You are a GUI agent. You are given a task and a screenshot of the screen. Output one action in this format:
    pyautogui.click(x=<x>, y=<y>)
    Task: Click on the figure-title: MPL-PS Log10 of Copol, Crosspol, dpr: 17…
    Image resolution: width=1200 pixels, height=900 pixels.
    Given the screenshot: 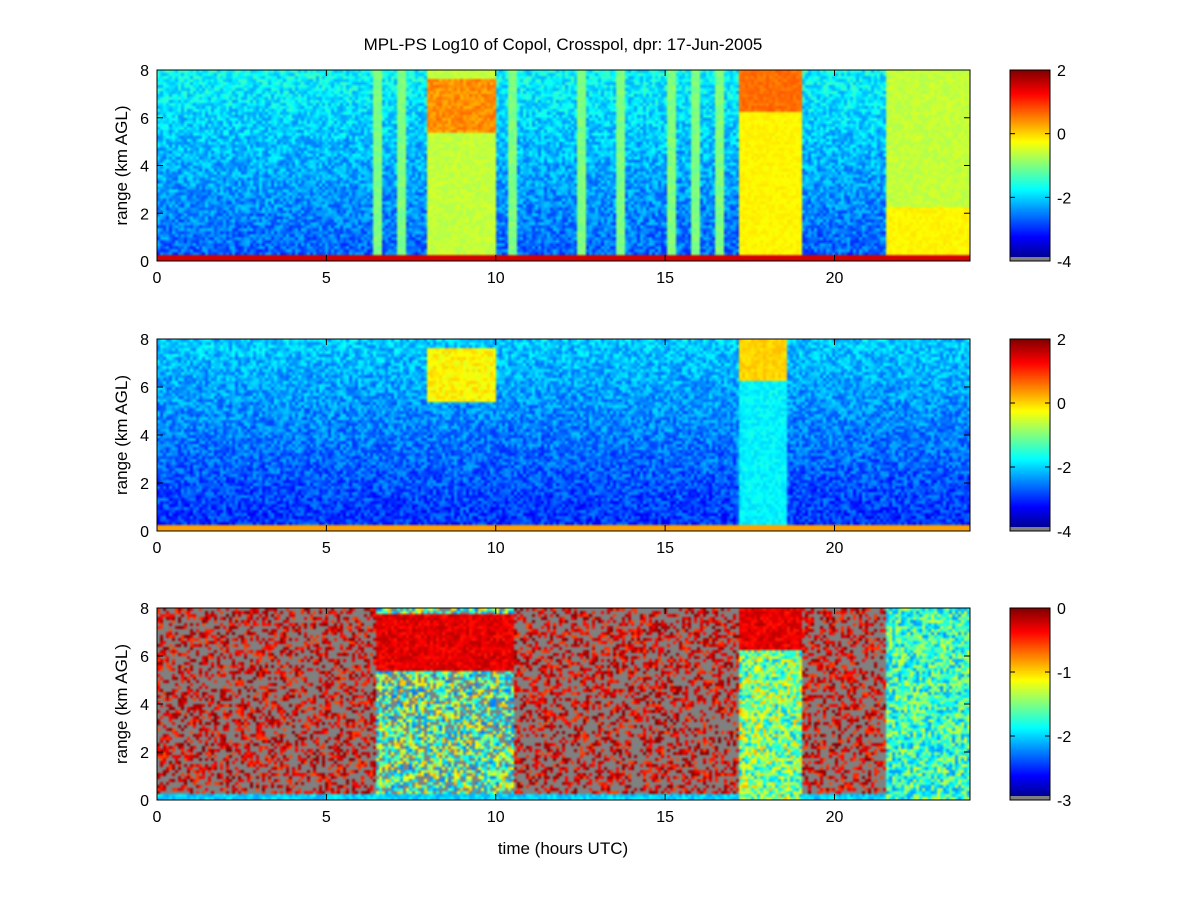 What is the action you would take?
    pyautogui.click(x=563, y=44)
    